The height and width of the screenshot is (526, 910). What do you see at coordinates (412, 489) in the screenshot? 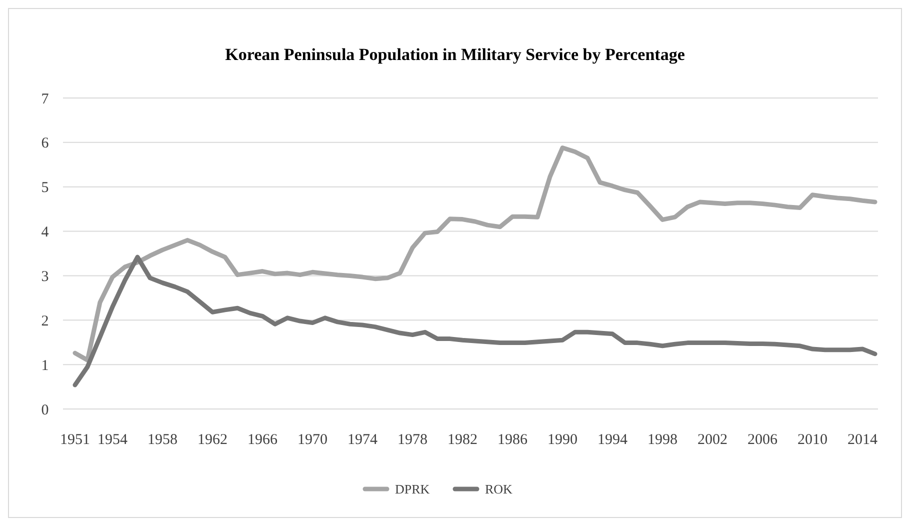
I see `legend-label: DPRK` at bounding box center [412, 489].